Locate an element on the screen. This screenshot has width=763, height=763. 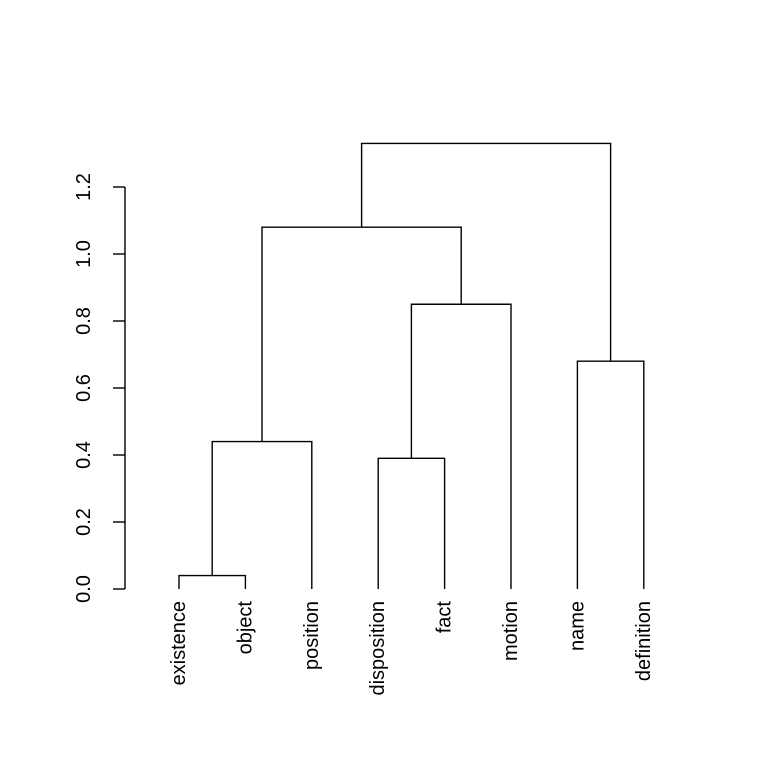
leaf-label-existence: existence is located at coordinates (179, 643).